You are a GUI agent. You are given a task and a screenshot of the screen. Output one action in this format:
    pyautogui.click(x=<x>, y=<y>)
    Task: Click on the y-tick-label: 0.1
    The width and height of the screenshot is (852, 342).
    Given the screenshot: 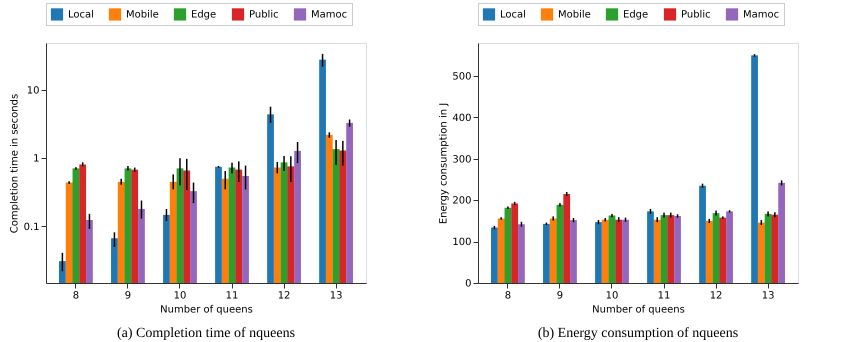 What is the action you would take?
    pyautogui.click(x=32, y=227)
    